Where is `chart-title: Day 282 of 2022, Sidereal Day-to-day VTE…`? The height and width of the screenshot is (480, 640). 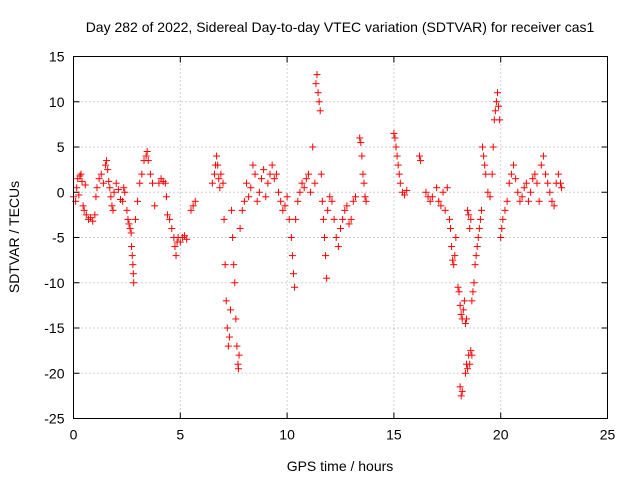
chart-title: Day 282 of 2022, Sidereal Day-to-day VTE… is located at coordinates (340, 27).